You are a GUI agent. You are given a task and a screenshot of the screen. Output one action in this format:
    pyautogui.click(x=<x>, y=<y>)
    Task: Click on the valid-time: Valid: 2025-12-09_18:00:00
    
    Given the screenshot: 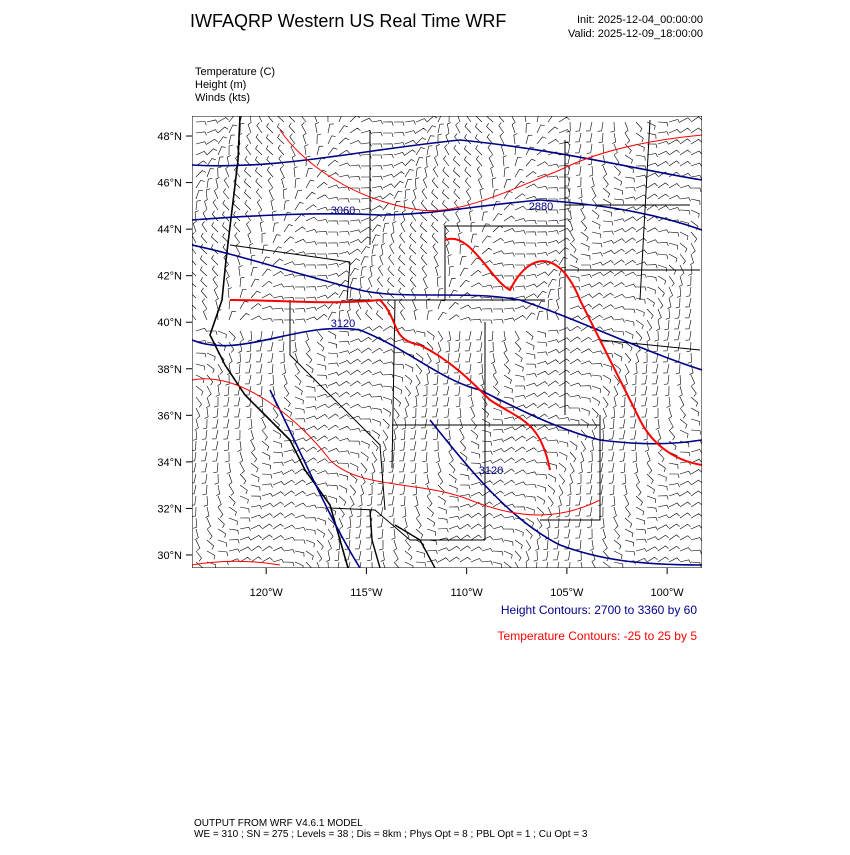 What is the action you would take?
    pyautogui.click(x=635, y=34)
    